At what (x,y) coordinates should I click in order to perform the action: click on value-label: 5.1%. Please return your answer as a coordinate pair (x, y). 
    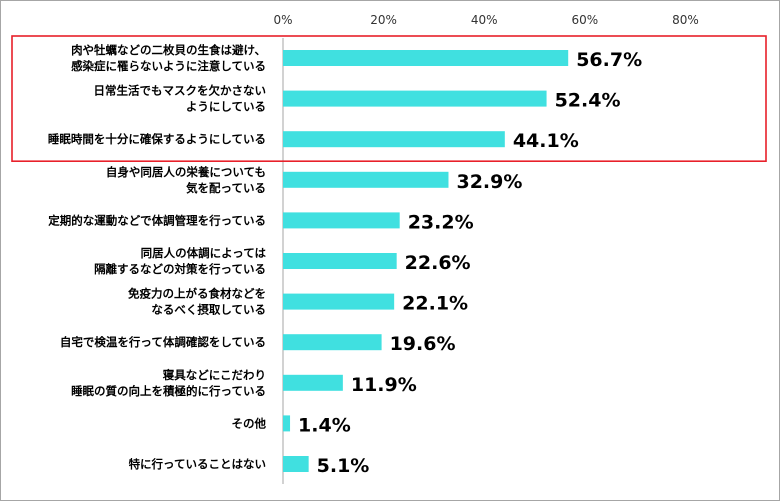
    Looking at the image, I should click on (343, 466).